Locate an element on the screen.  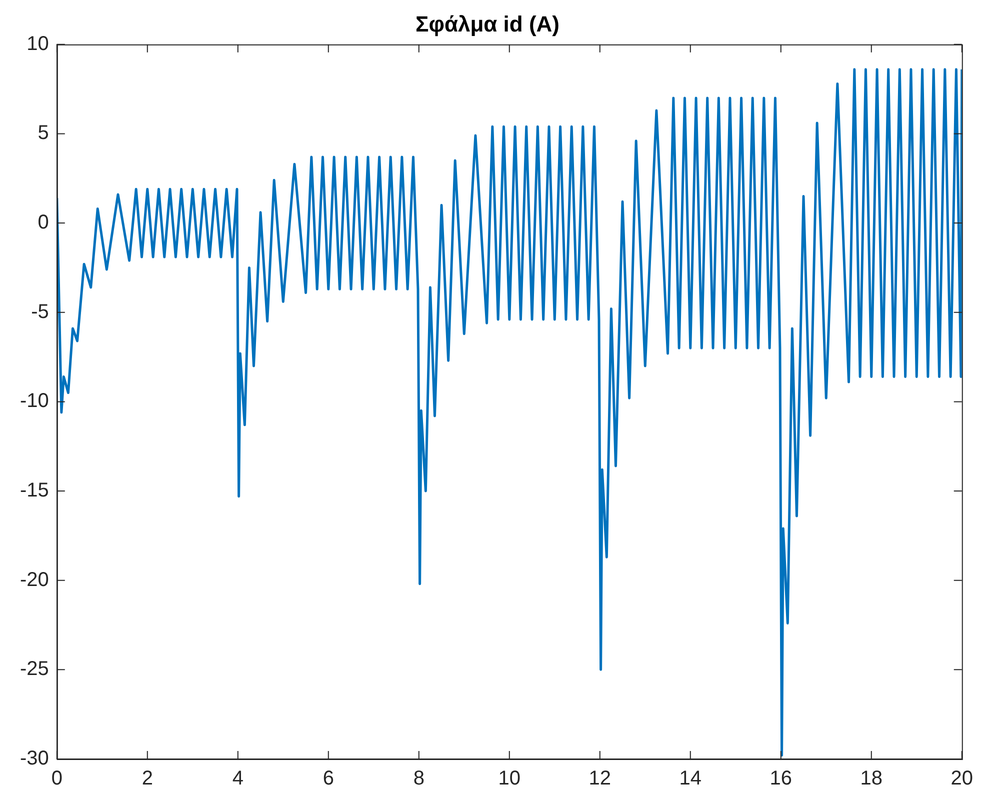
y-tick-label: 10 is located at coordinates (37, 43).